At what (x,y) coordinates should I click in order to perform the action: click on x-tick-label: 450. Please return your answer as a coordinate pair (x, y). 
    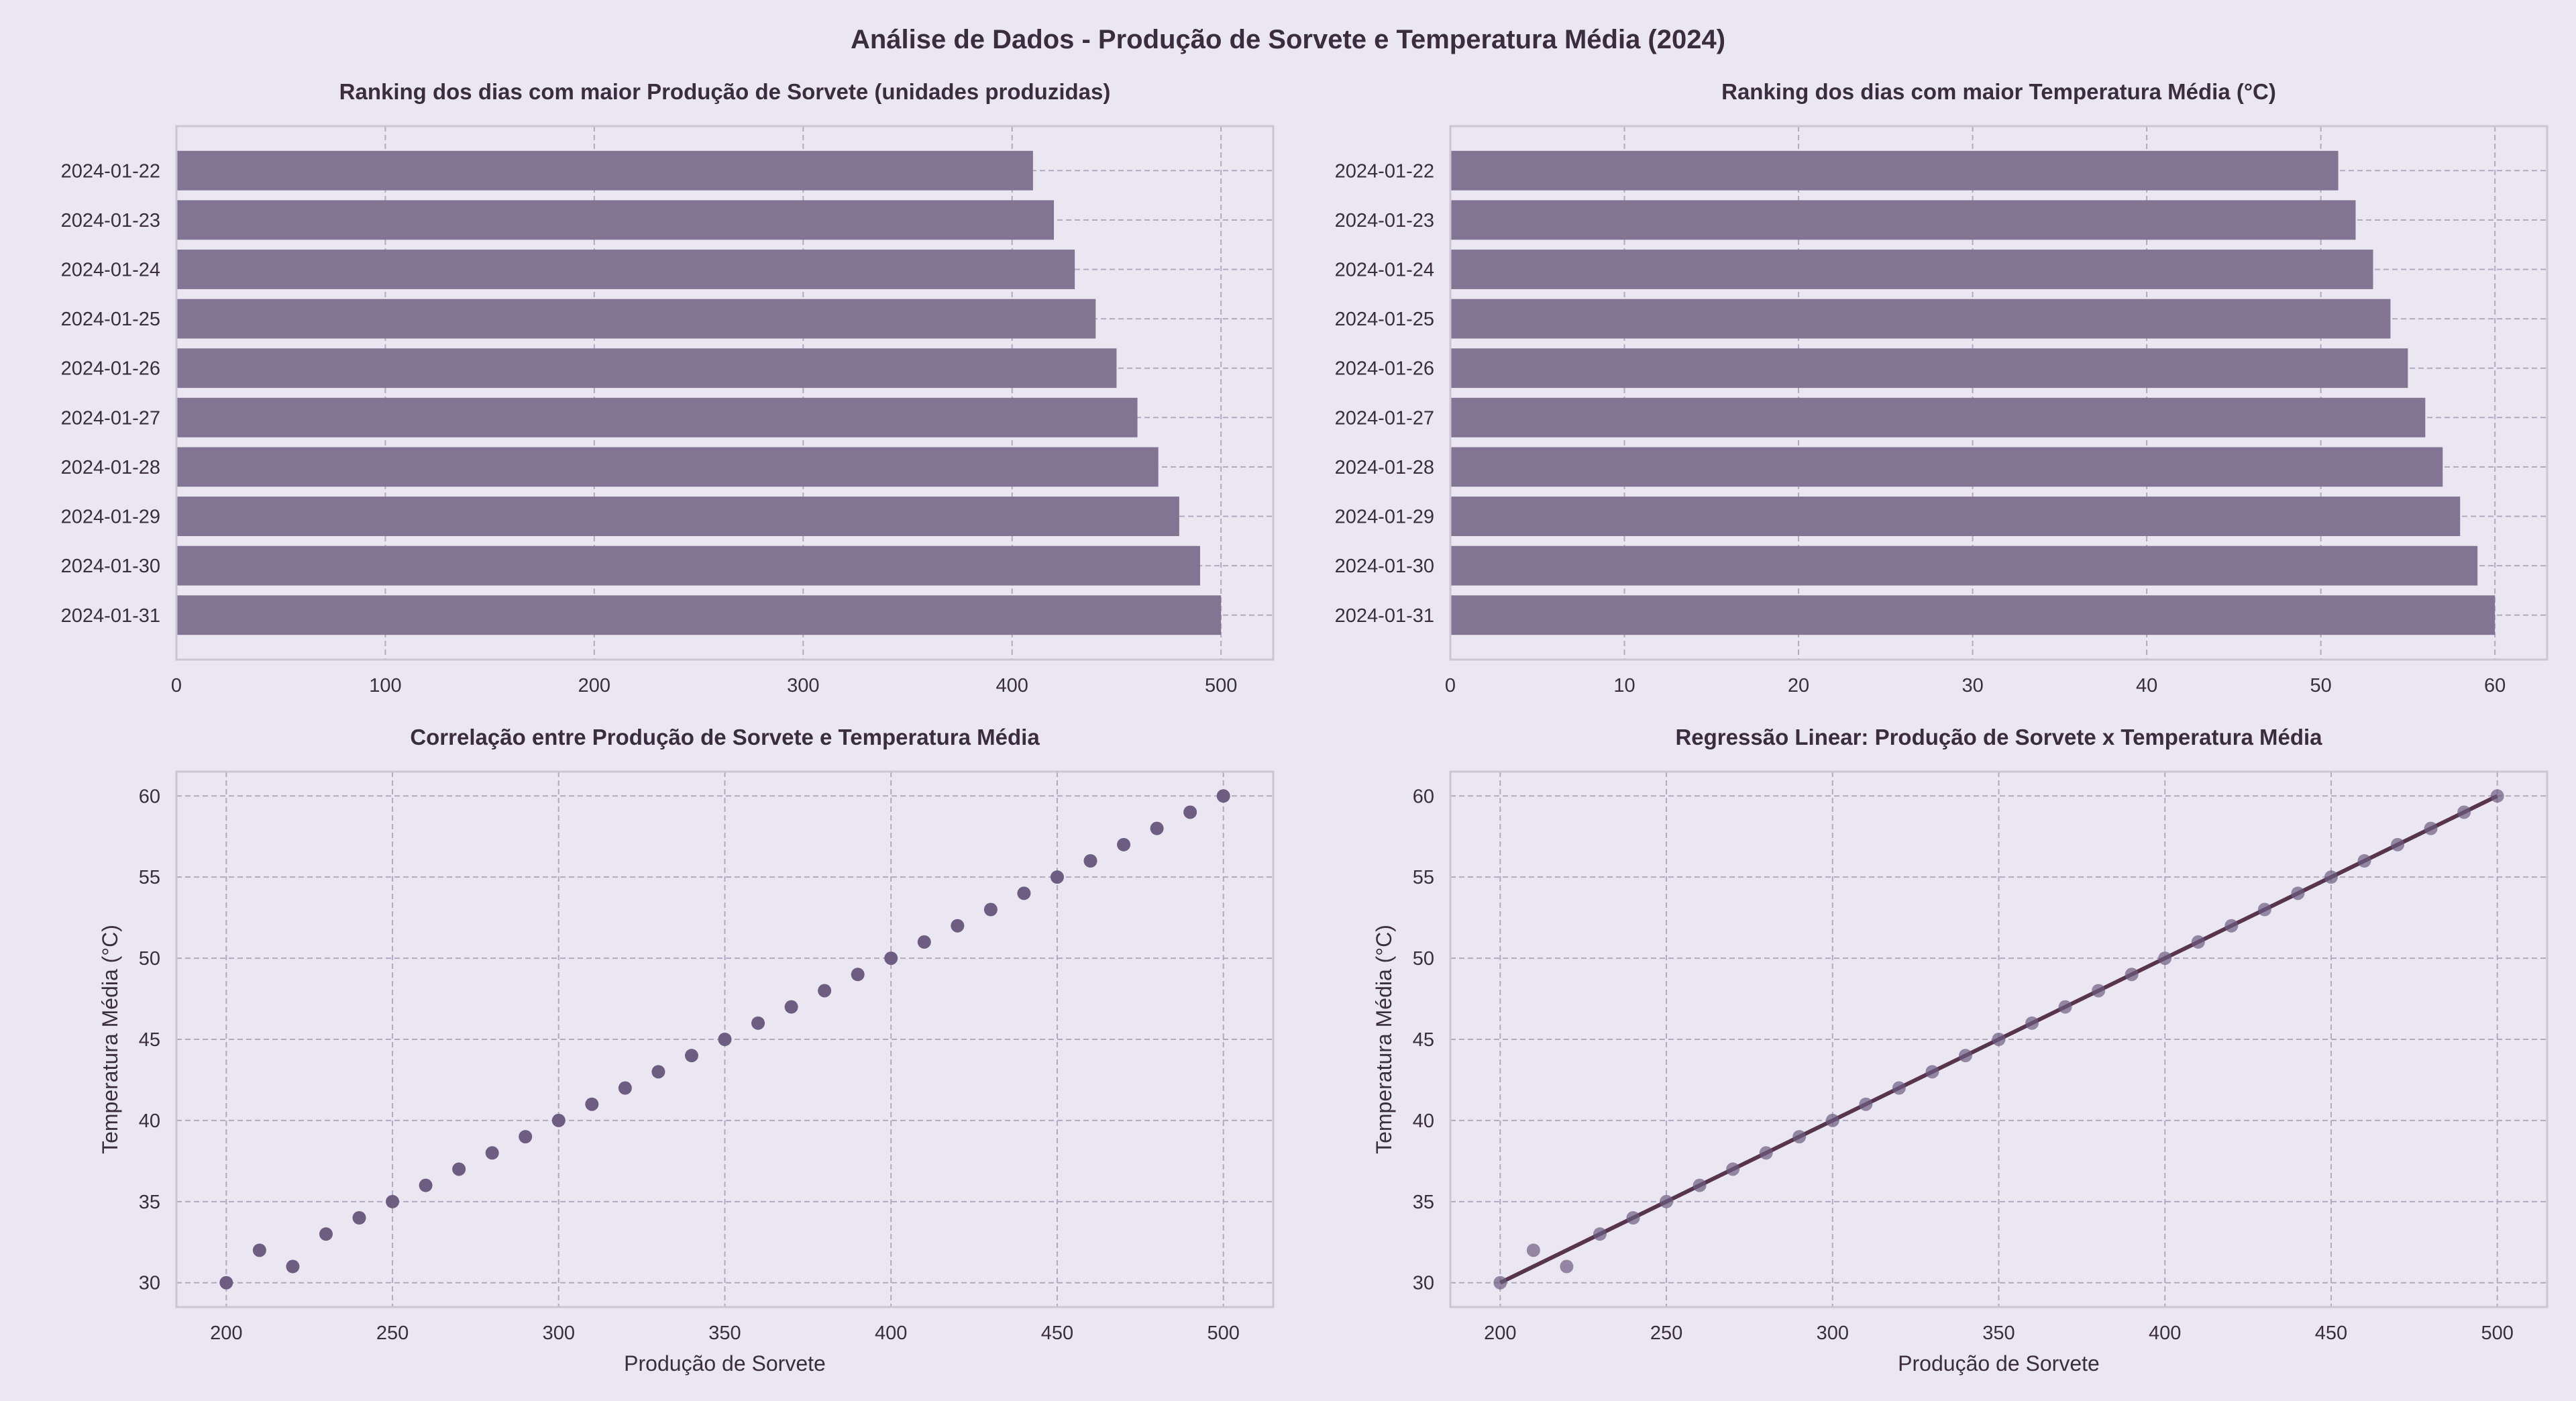
    Looking at the image, I should click on (2331, 1333).